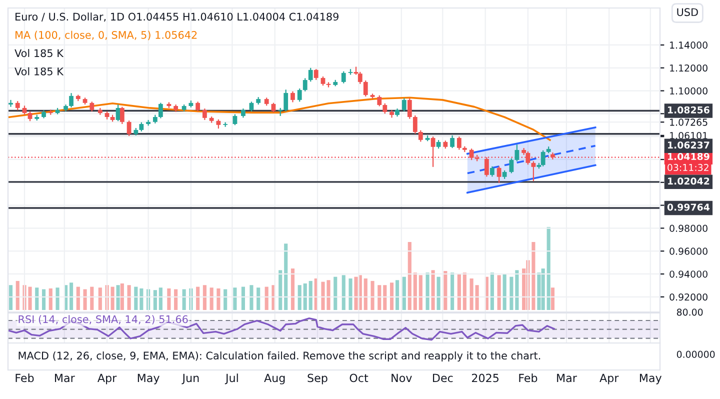 This screenshot has height=399, width=720. I want to click on y-tick-label: 0.94000, so click(689, 274).